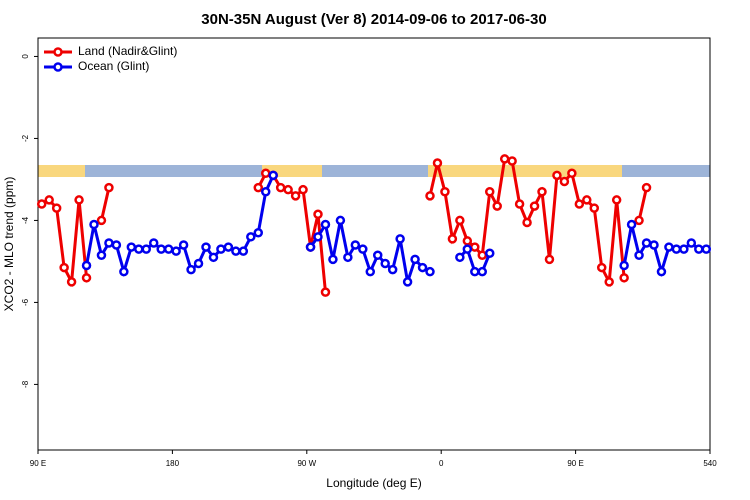 This screenshot has height=500, width=750. I want to click on y-axis-label: XCO2 - MLO trend (ppm), so click(9, 244).